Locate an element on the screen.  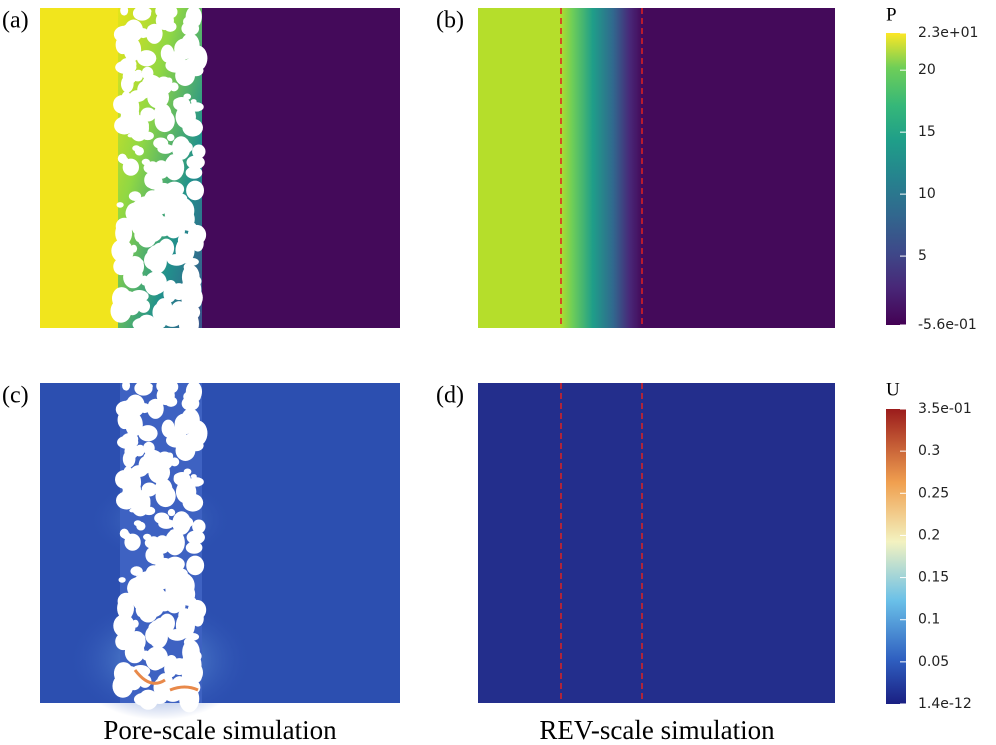
colorbar-tick-label: 0.1 is located at coordinates (929, 620).